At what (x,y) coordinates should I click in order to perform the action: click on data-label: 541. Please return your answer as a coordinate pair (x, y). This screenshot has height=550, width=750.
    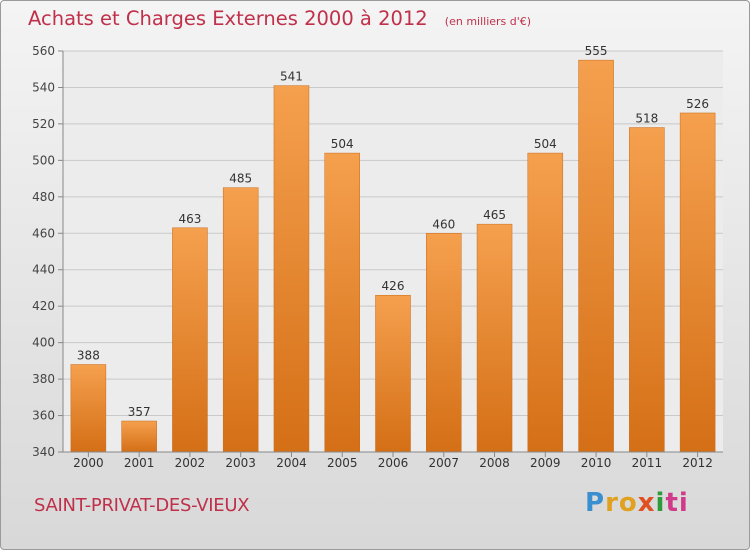
    Looking at the image, I should click on (291, 77).